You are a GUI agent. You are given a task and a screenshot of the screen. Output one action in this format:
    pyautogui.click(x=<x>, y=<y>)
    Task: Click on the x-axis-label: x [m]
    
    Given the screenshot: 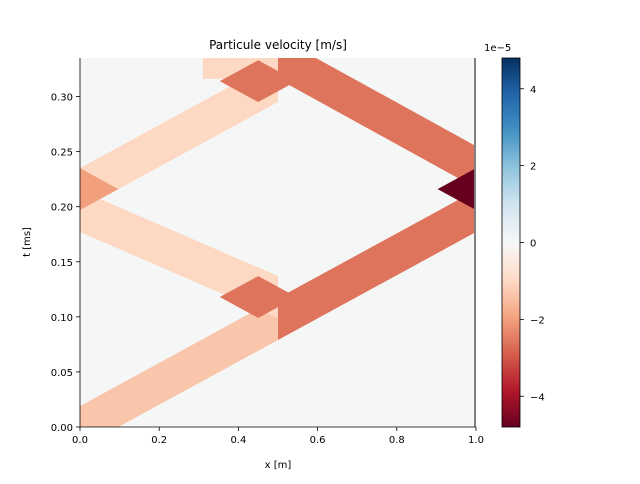 What is the action you would take?
    pyautogui.click(x=278, y=465)
    